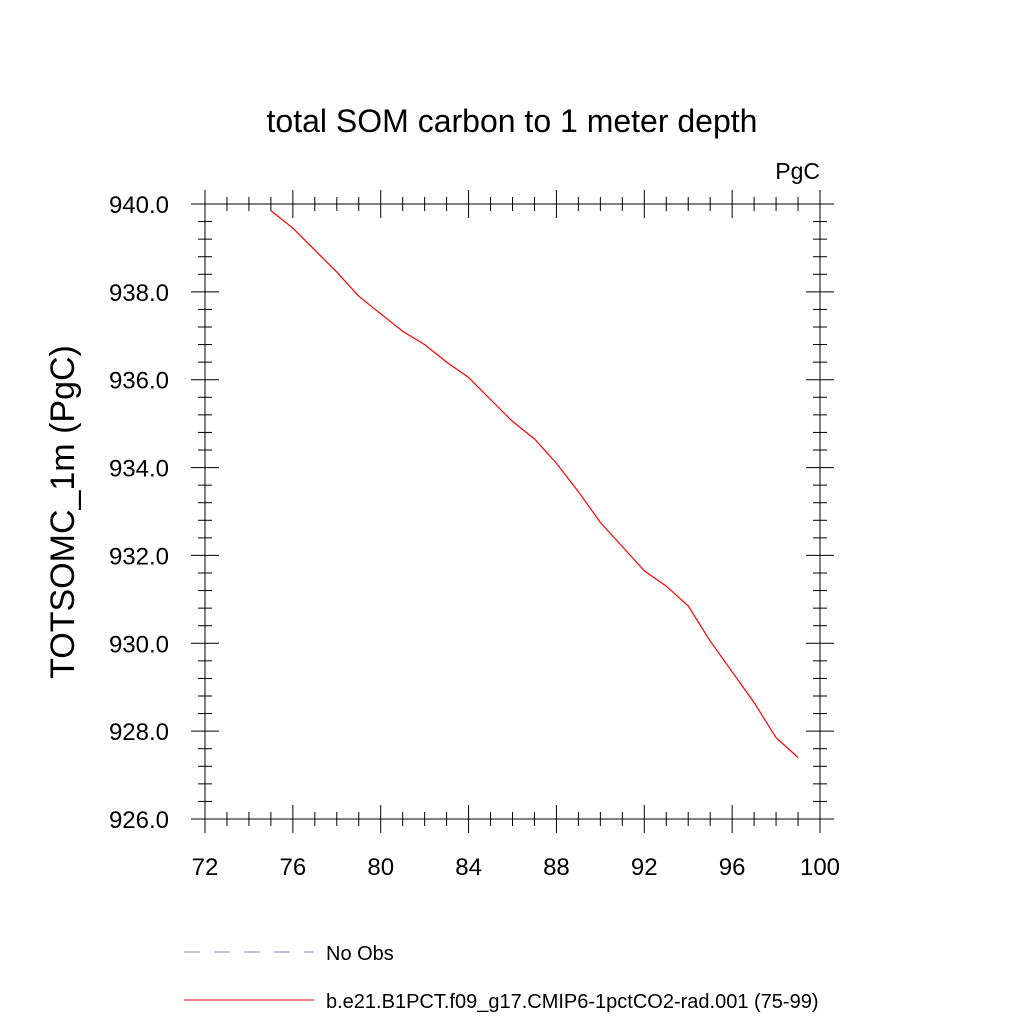 This screenshot has height=1024, width=1024. What do you see at coordinates (468, 867) in the screenshot?
I see `x-tick-label: 84` at bounding box center [468, 867].